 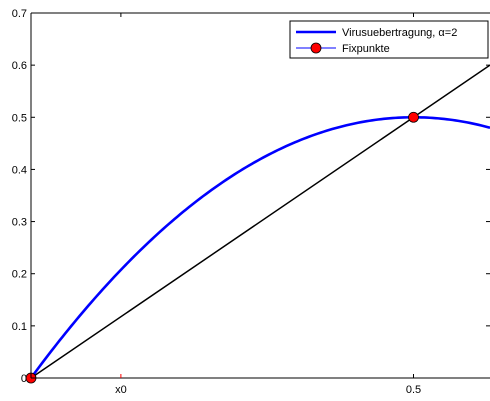 I want to click on y-tick-label-5: 0.5, so click(x=19, y=118).